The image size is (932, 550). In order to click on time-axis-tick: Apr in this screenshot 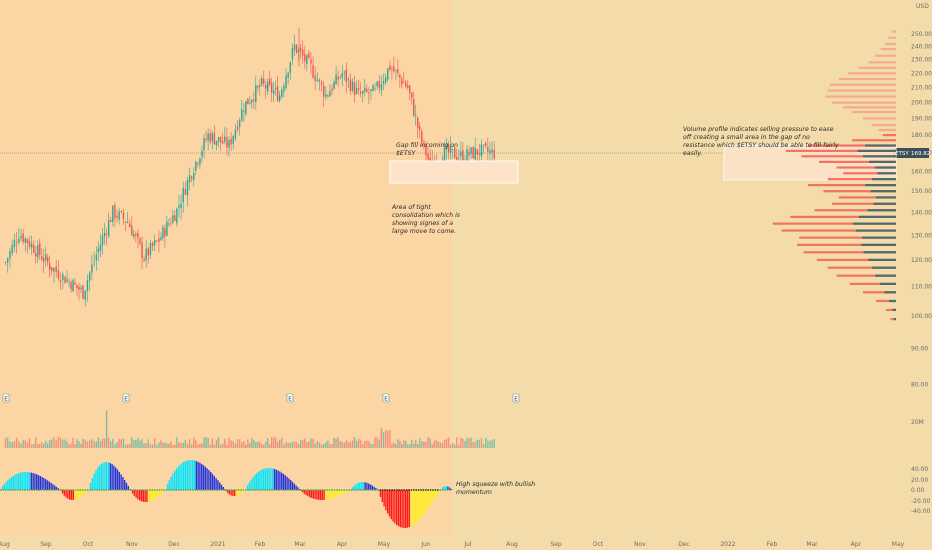, I will do `click(856, 544)`.